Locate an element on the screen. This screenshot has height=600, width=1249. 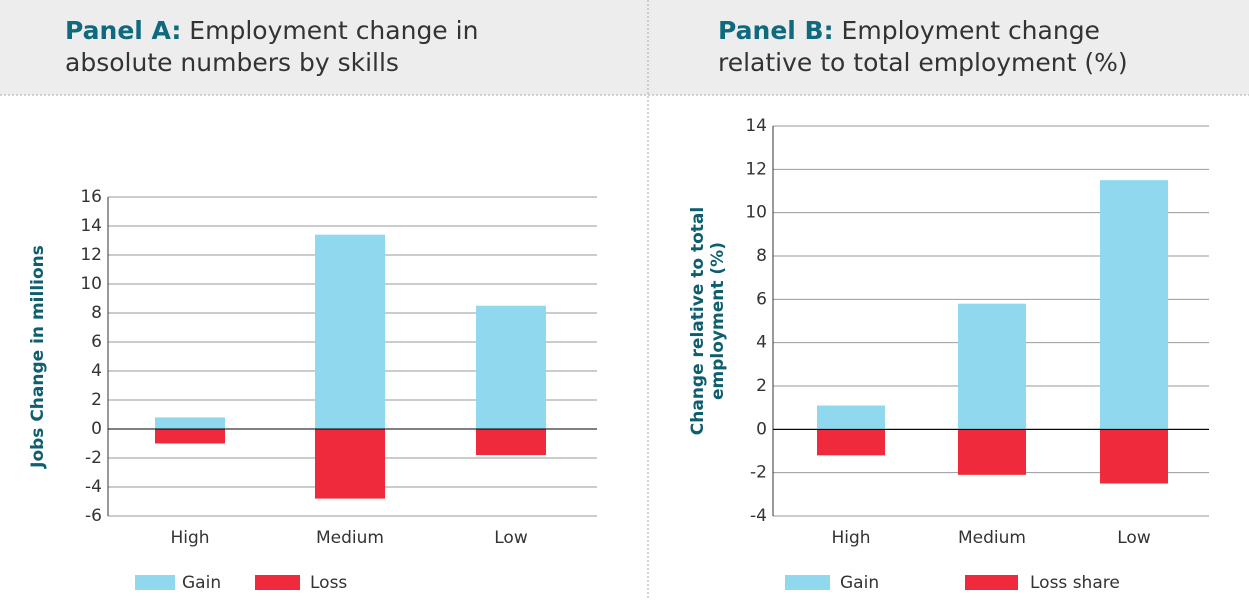
panel-label: Panel A: is located at coordinates (123, 30).